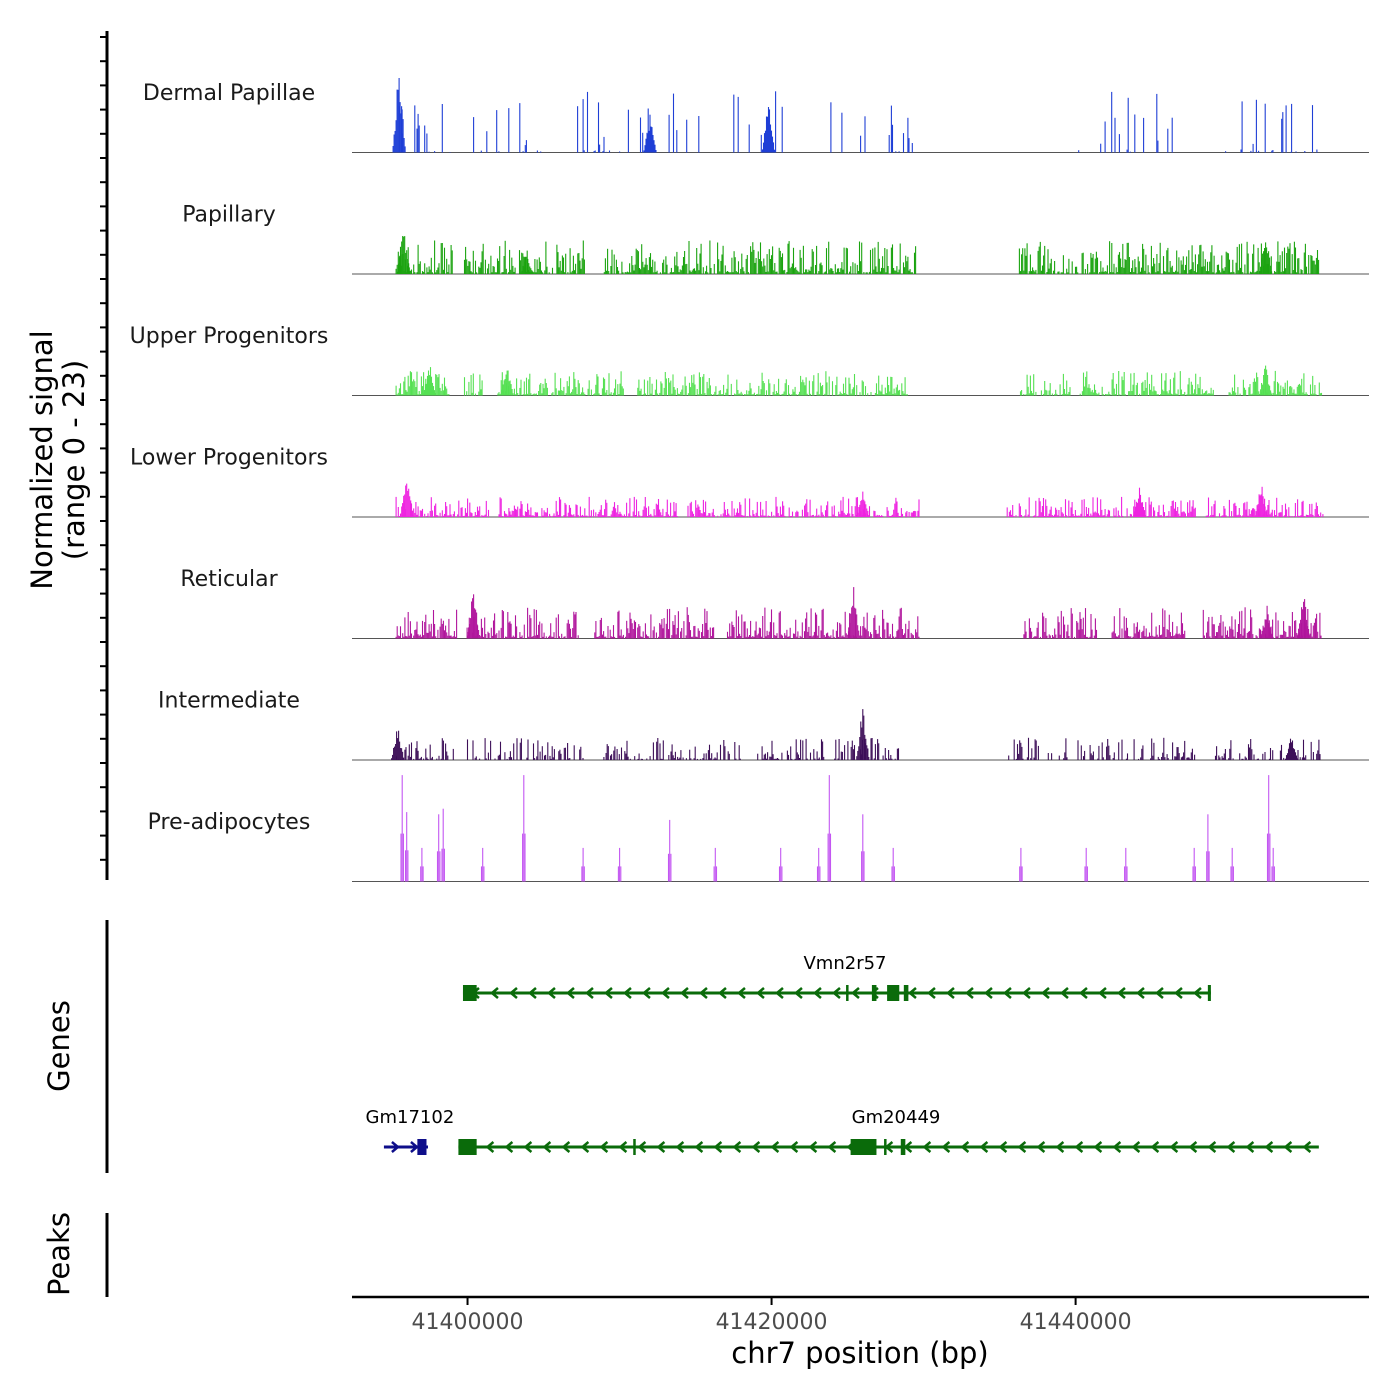  What do you see at coordinates (842, 1054) in the screenshot?
I see `gene-annotations: Vmn2r57 Gm17102 Gm20449` at bounding box center [842, 1054].